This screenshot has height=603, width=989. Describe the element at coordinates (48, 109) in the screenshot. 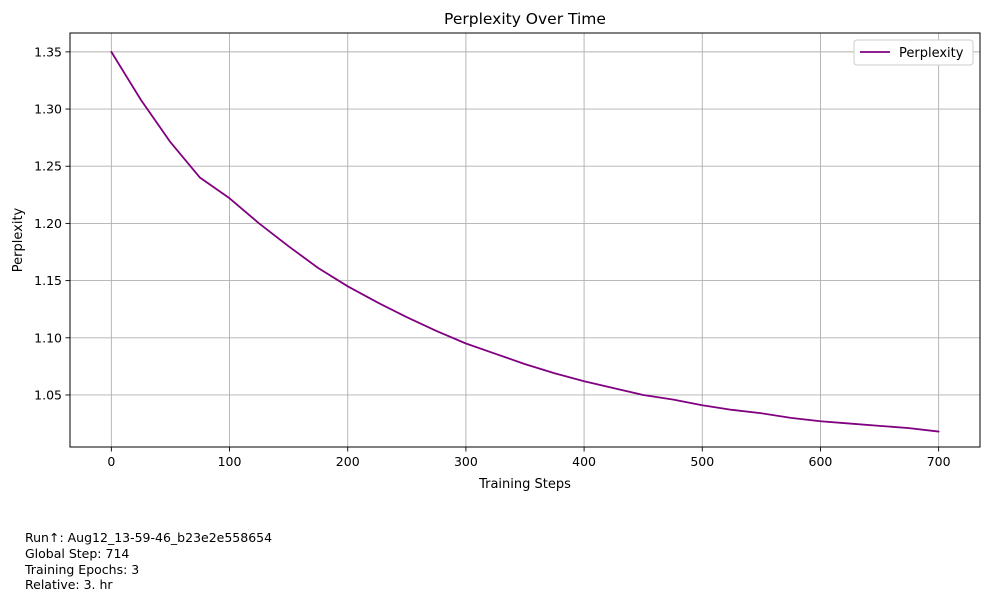

I see `y-tick-label: 1.30` at that location.